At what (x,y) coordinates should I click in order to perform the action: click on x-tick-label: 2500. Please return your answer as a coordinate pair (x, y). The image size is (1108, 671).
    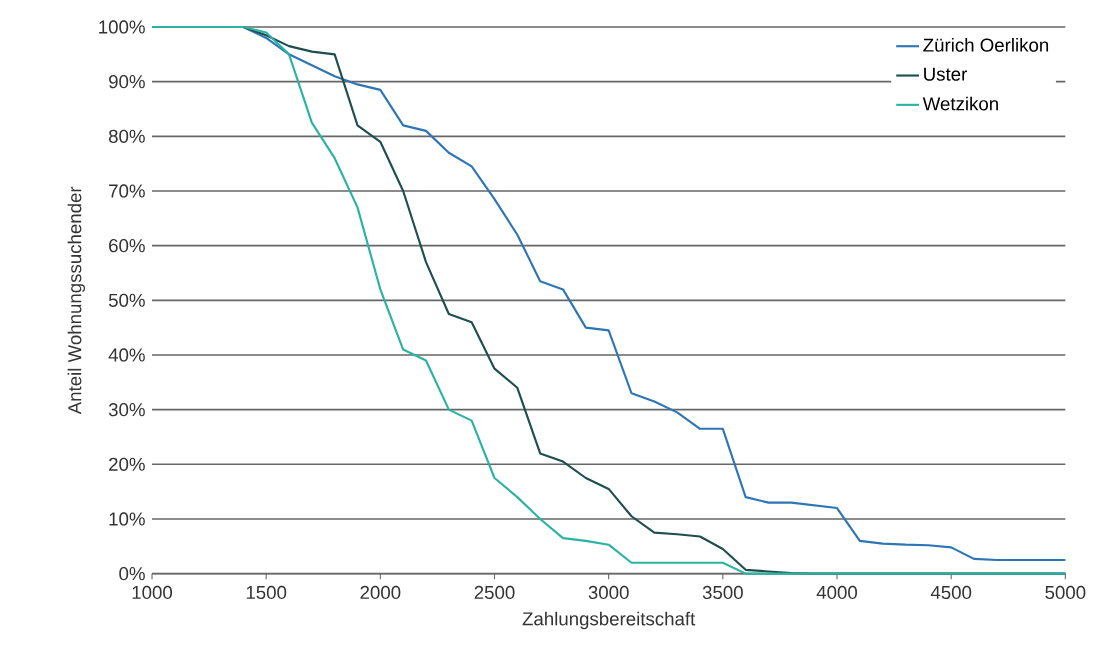
    Looking at the image, I should click on (494, 592).